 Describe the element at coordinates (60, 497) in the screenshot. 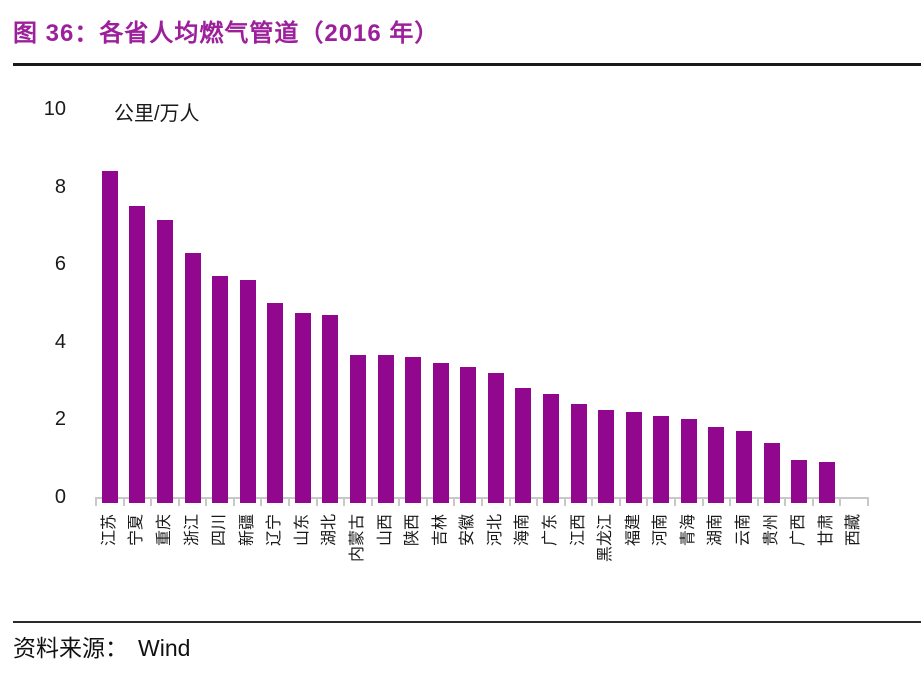

I see `y-axis-tick-label: 0` at that location.